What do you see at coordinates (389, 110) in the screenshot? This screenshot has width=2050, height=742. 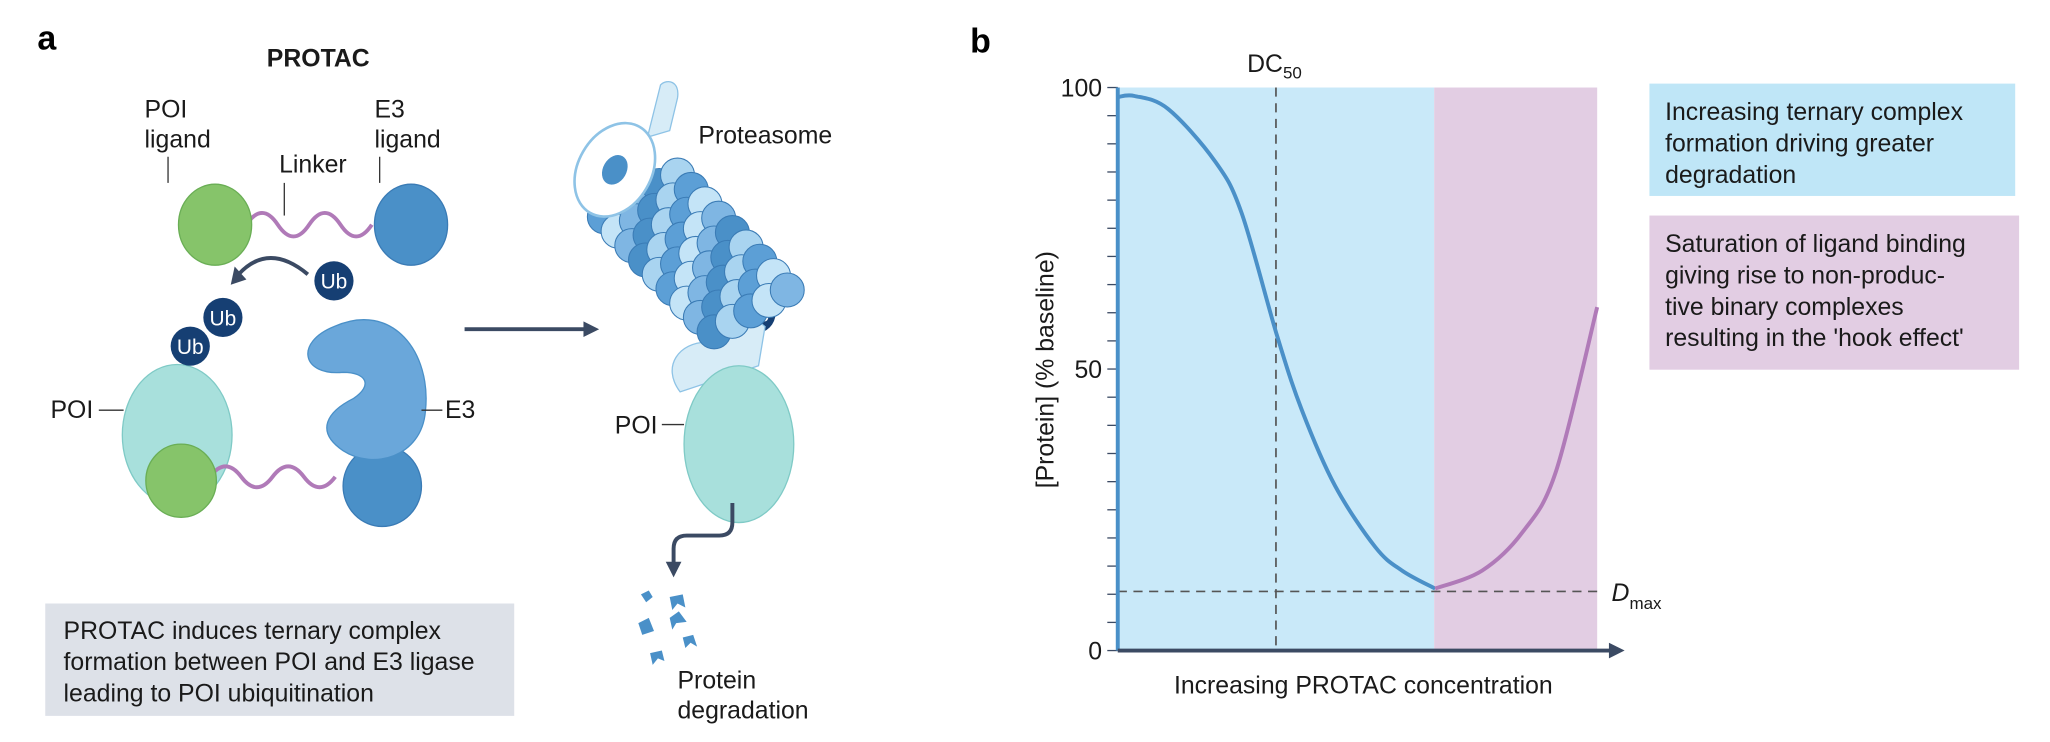 I see `e3-ligand-label: E3` at bounding box center [389, 110].